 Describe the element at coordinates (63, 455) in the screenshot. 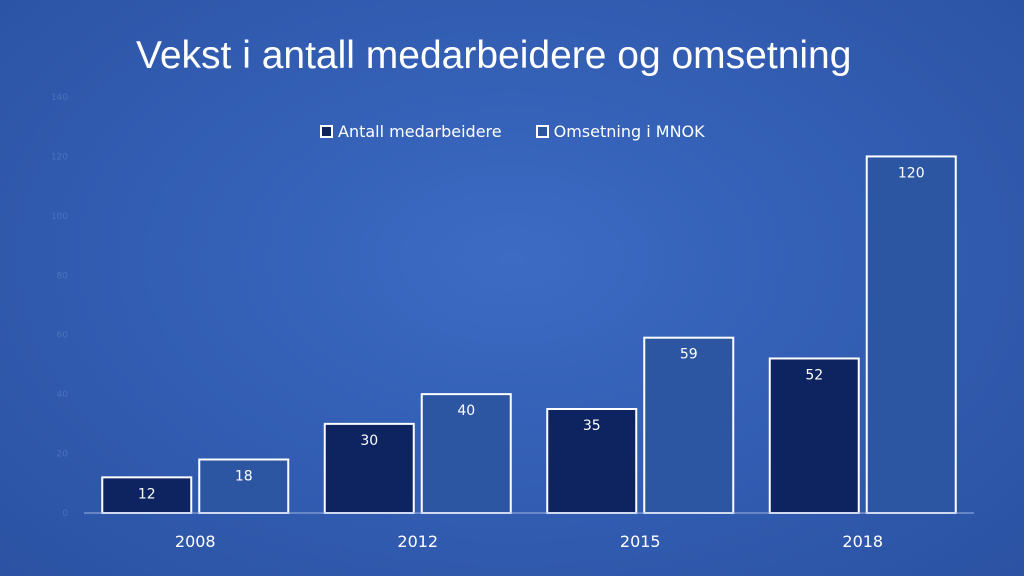

I see `y-tick-label: 20` at that location.